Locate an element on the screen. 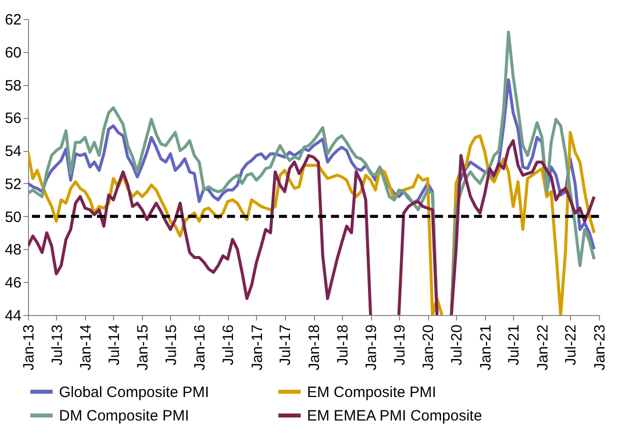 The height and width of the screenshot is (443, 632). x-tick-label: Jan-22 is located at coordinates (543, 347).